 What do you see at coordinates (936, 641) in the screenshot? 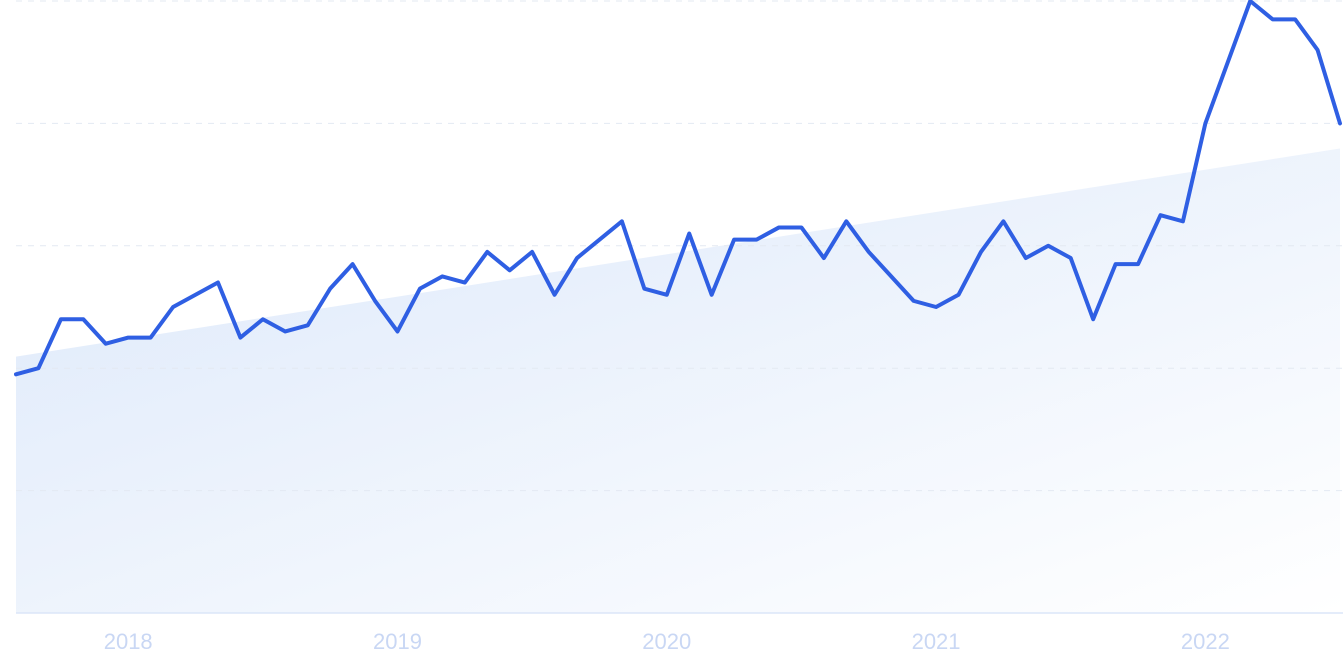
I see `x-tick-label: 2021` at bounding box center [936, 641].